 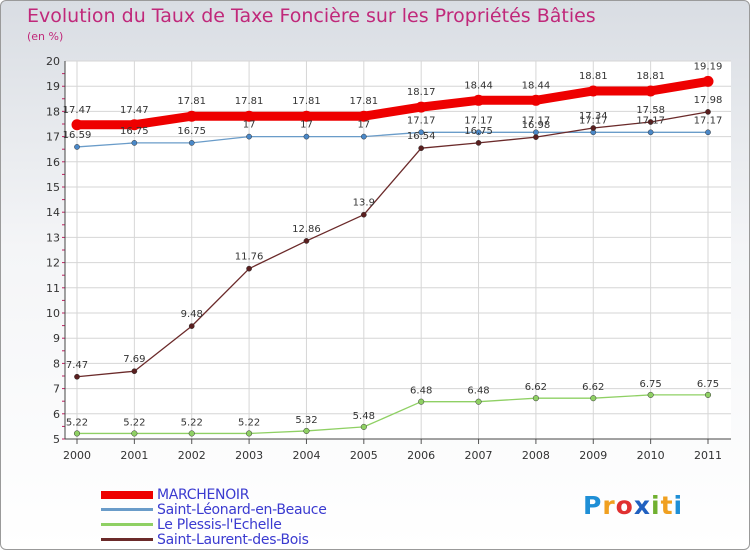 I want to click on x-tick-label: 2006, so click(x=421, y=455).